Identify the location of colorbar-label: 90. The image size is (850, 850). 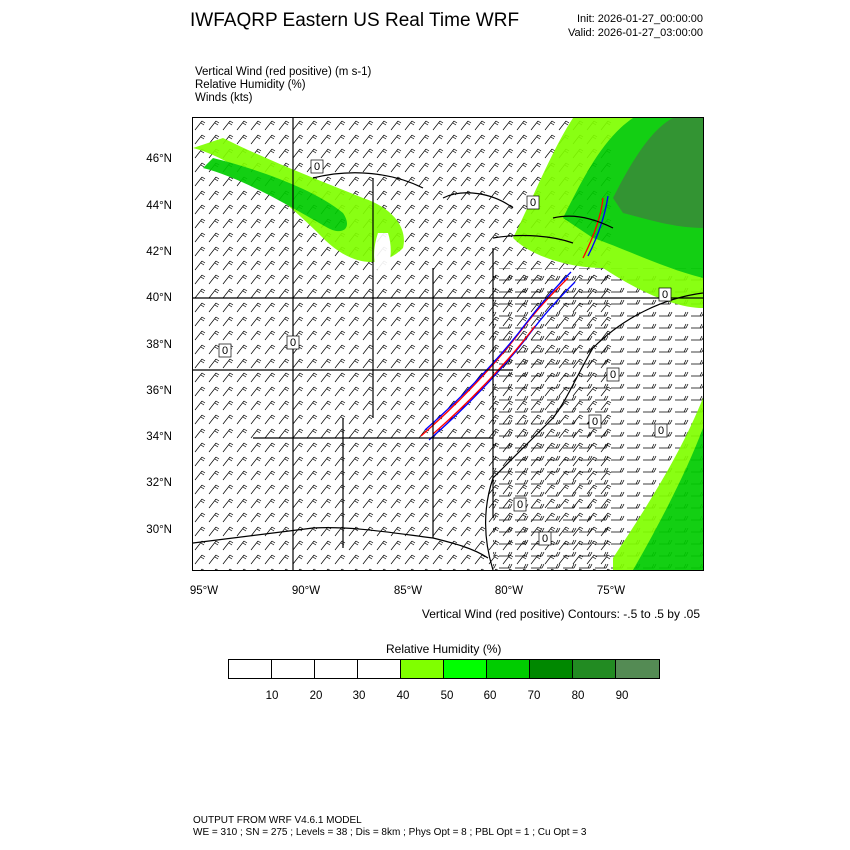
(622, 696).